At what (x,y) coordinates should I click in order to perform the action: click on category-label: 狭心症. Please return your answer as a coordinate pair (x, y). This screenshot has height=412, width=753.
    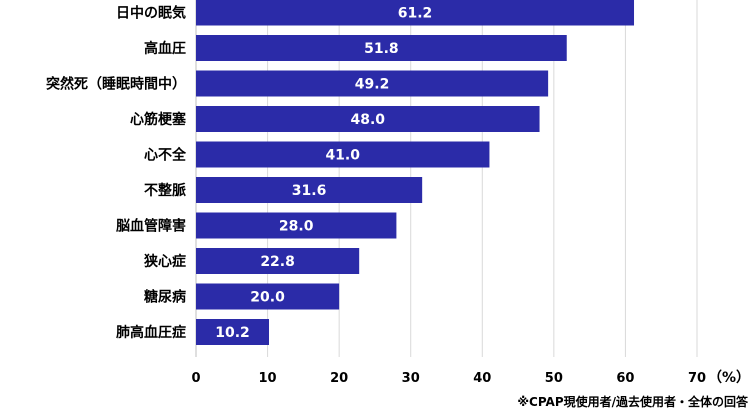
    Looking at the image, I should click on (164, 261).